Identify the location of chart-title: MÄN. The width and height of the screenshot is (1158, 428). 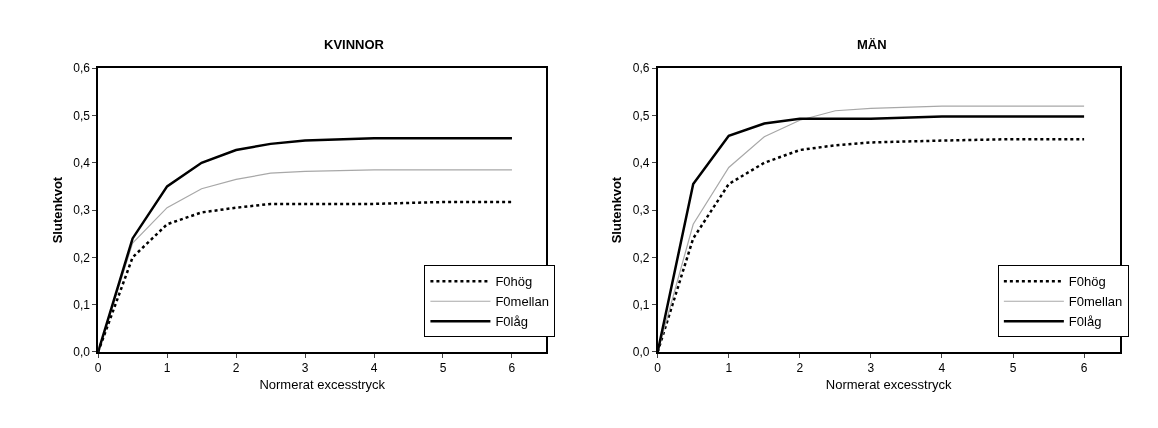
(872, 44).